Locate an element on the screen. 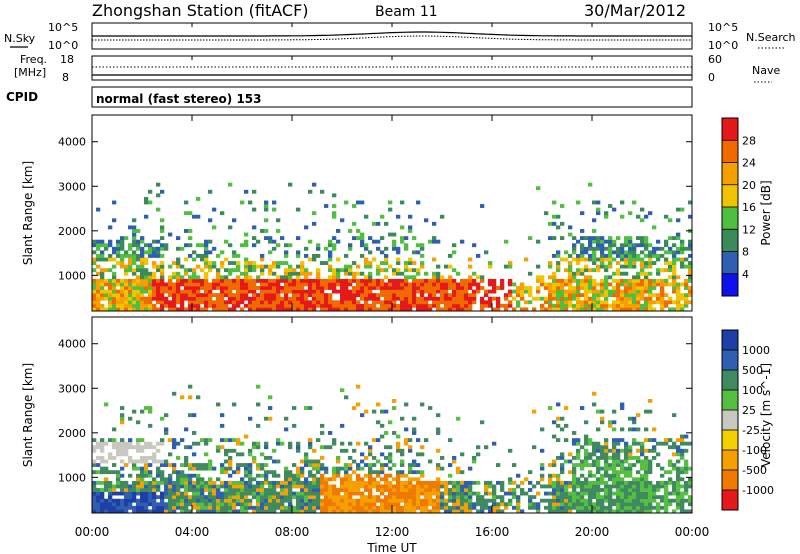 The image size is (800, 554). nsky-label: N.Sky is located at coordinates (20, 38).